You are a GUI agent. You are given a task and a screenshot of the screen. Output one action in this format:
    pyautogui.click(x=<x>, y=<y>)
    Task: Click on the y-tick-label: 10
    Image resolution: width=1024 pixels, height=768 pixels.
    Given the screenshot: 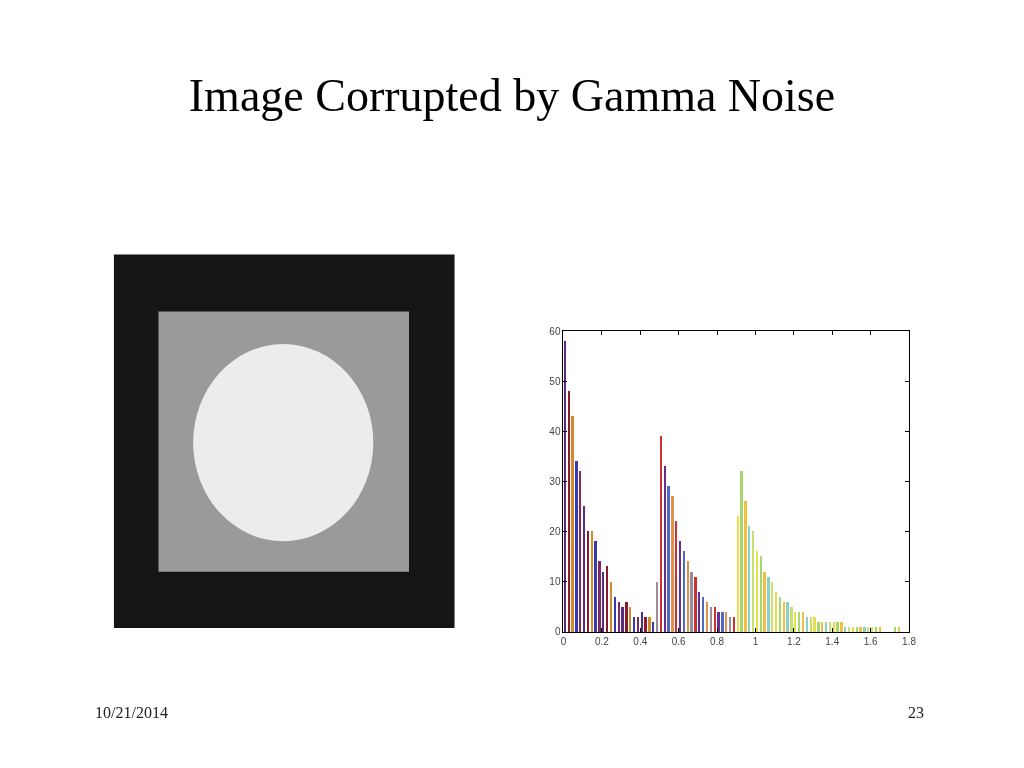 What is the action you would take?
    pyautogui.click(x=555, y=582)
    